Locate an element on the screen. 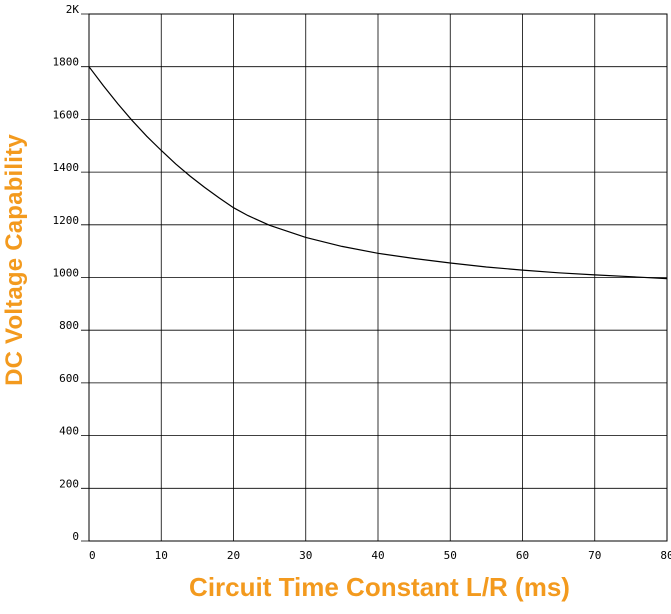 Image resolution: width=671 pixels, height=614 pixels. y-tick-label: 0 is located at coordinates (75, 536).